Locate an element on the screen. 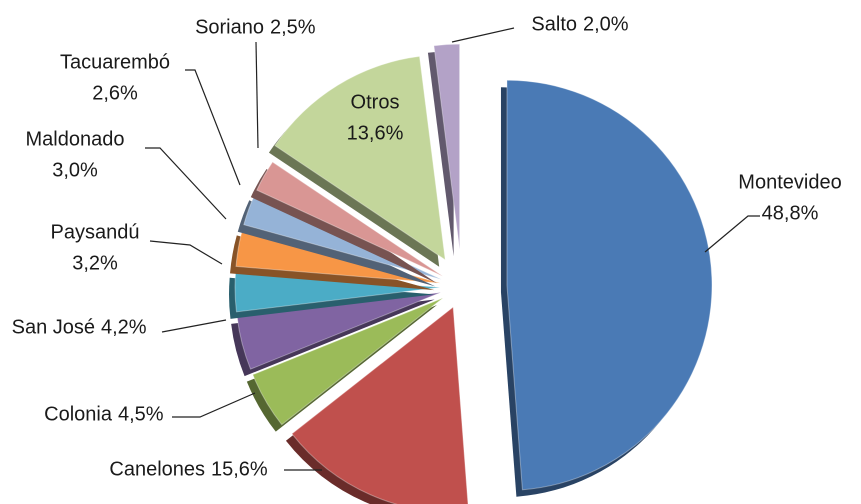 The width and height of the screenshot is (861, 504). value-label: 13,6% is located at coordinates (375, 133).